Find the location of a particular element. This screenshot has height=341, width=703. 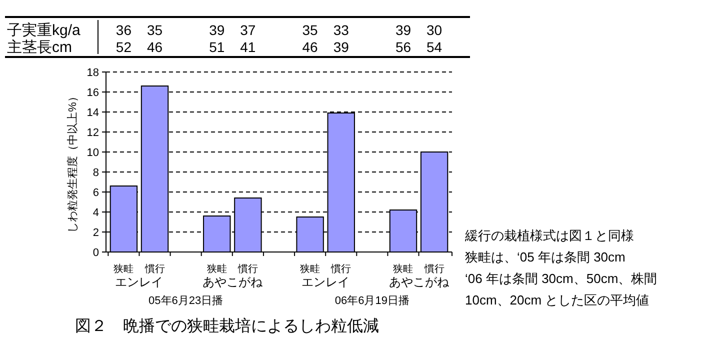

text: 41 is located at coordinates (248, 47).